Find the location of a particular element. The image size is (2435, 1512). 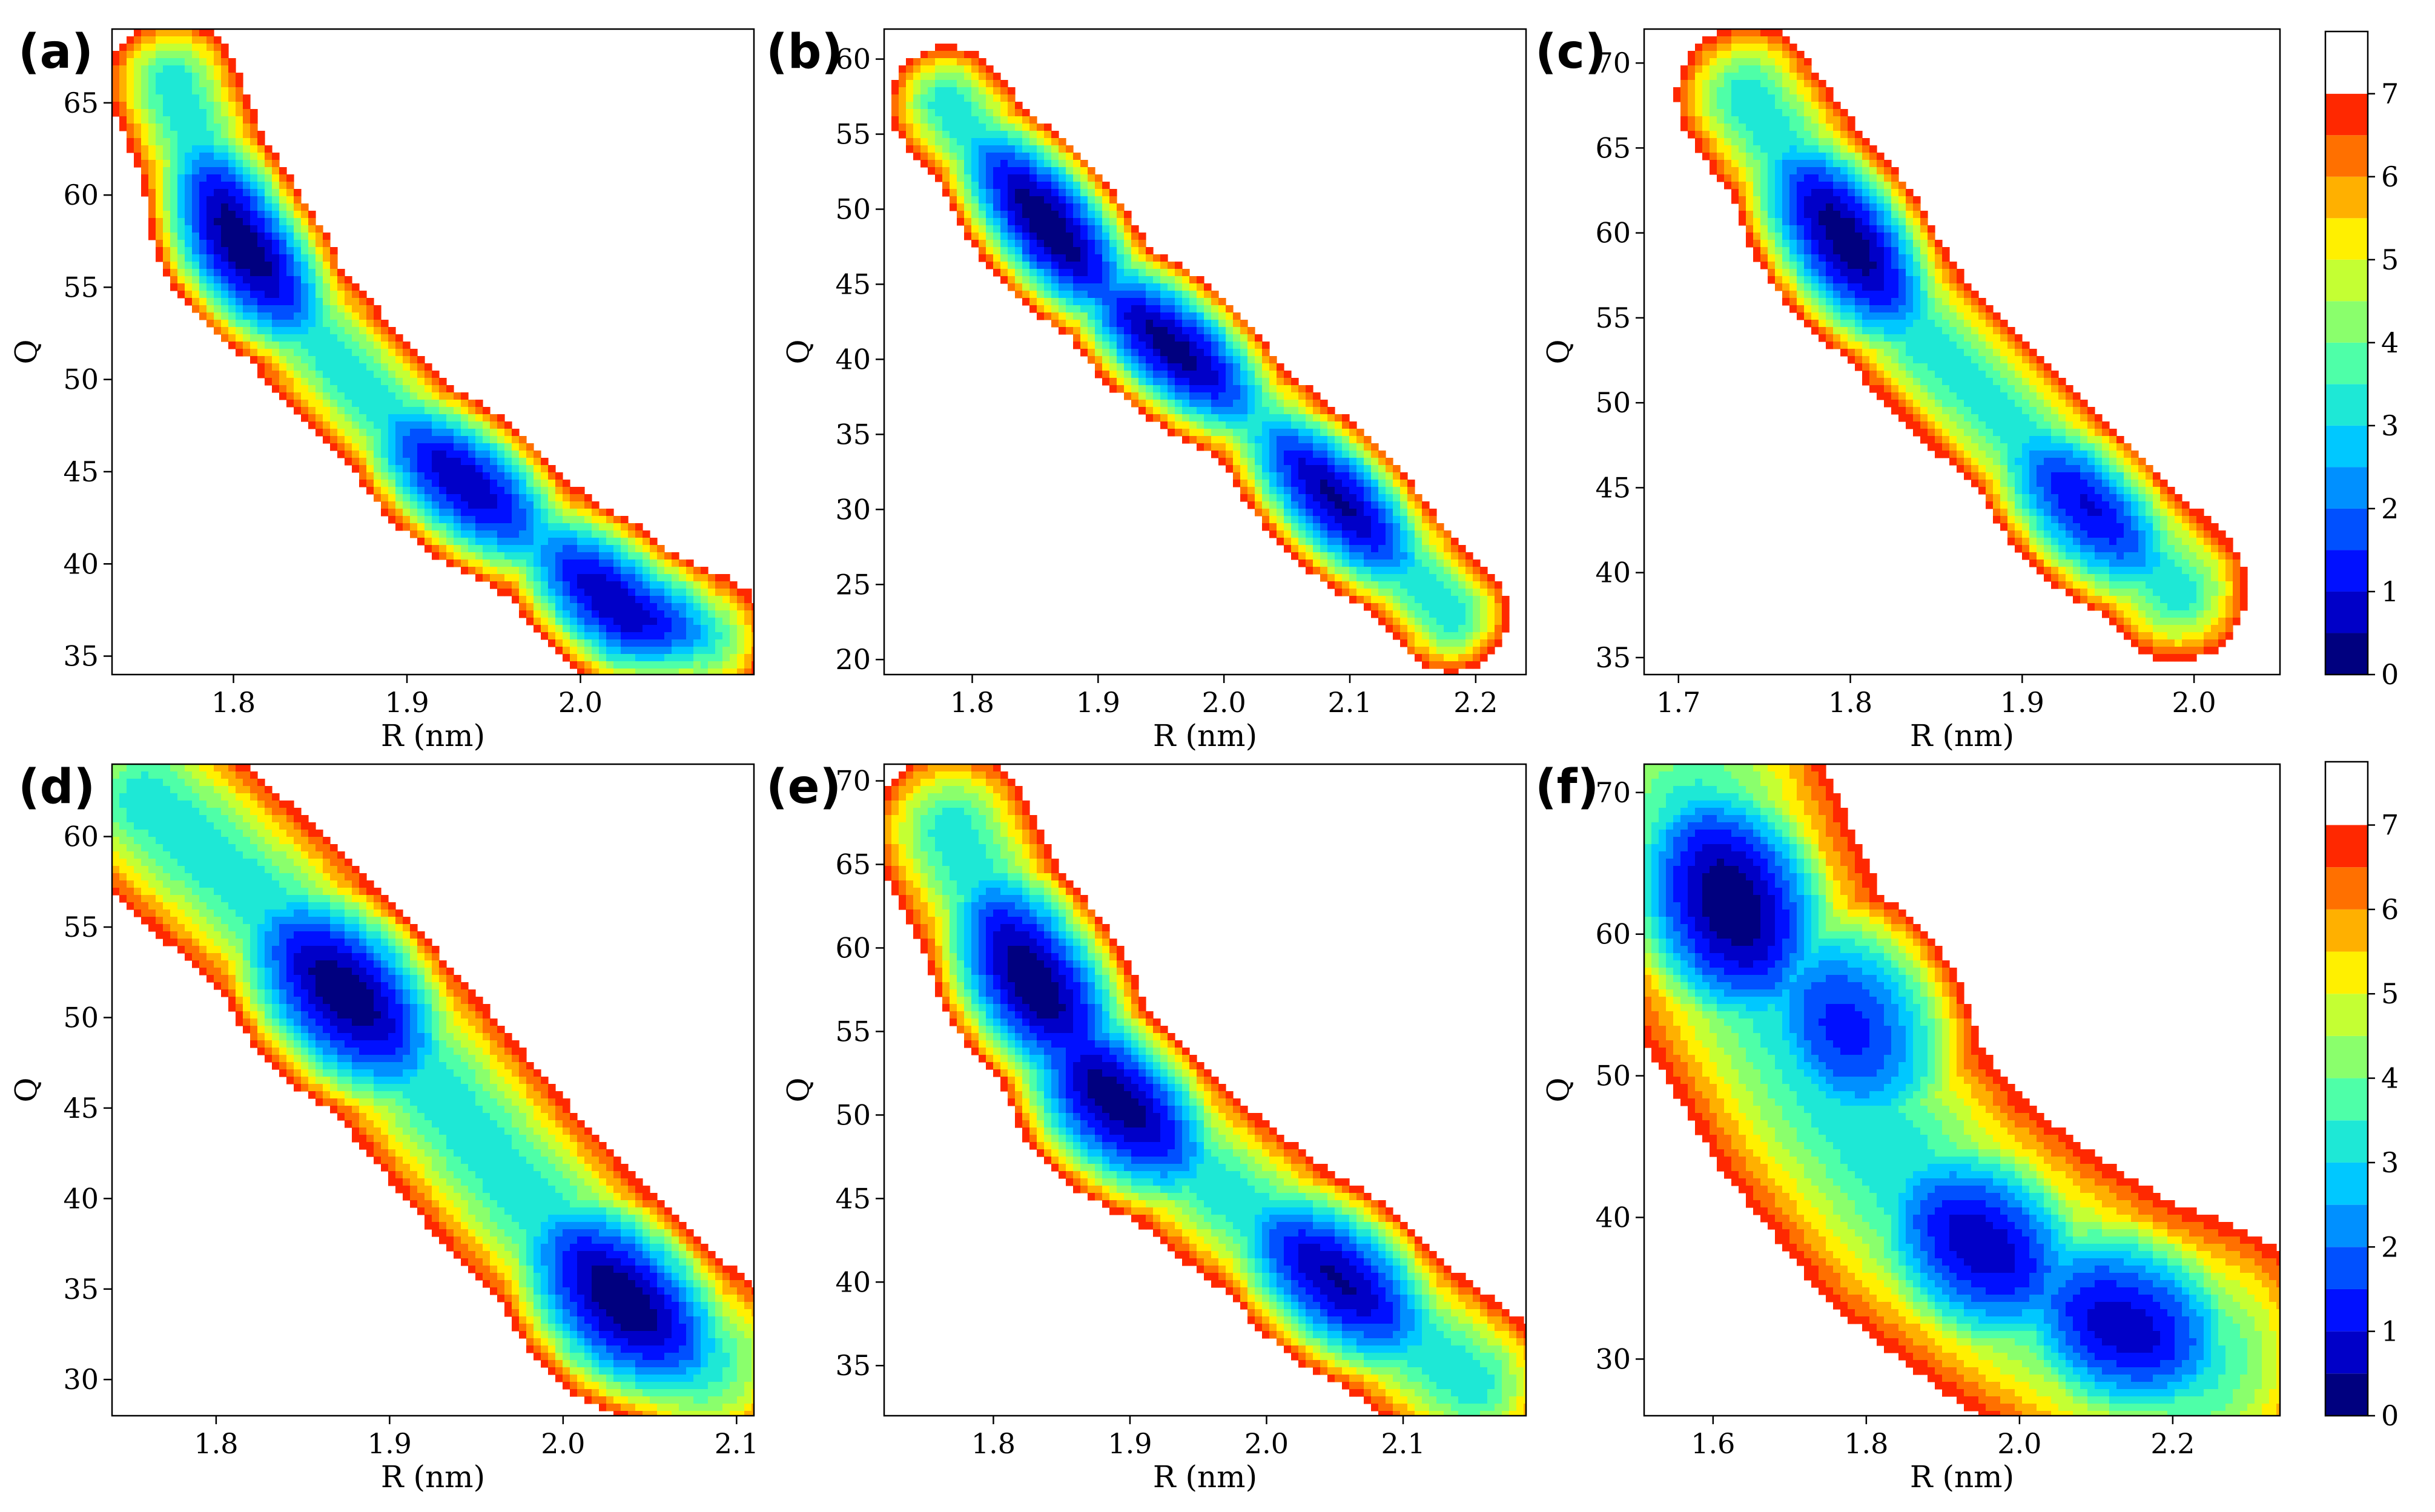

y-axis-label: Q is located at coordinates (798, 352).